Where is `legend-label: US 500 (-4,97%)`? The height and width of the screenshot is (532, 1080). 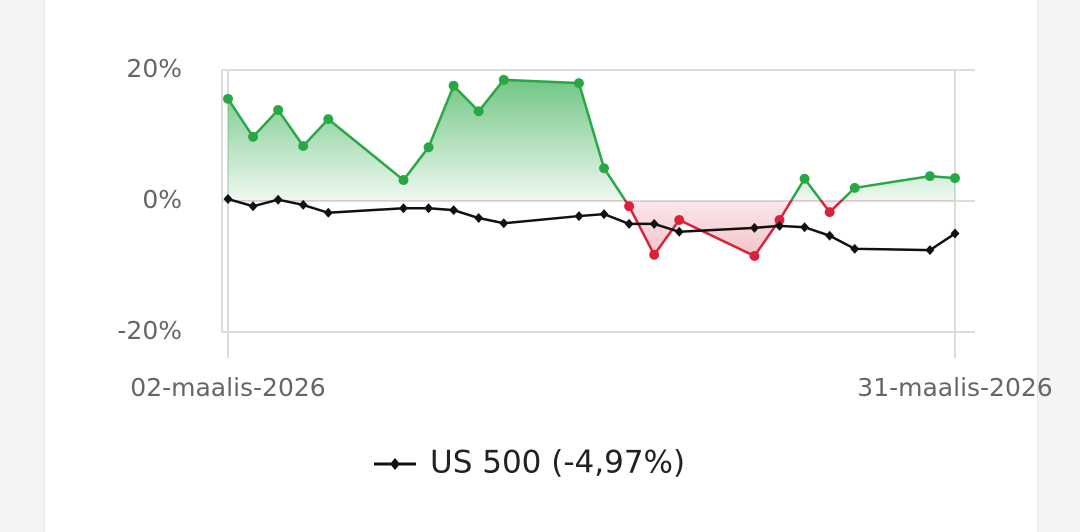
legend-label: US 500 (-4,97%) is located at coordinates (557, 463).